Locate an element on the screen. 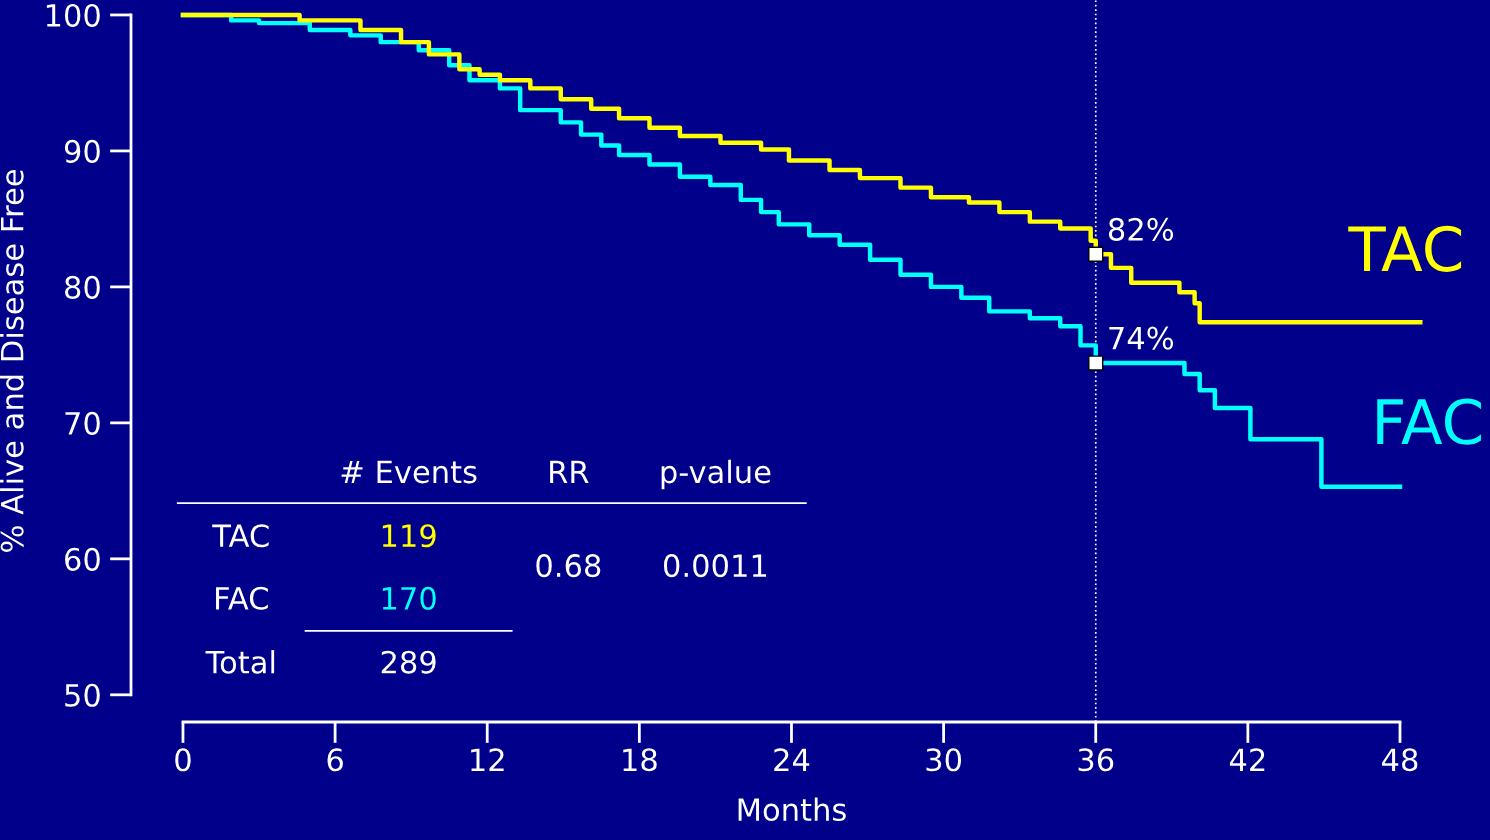 Image resolution: width=1490 pixels, height=840 pixels. annotation: p-value is located at coordinates (716, 474).